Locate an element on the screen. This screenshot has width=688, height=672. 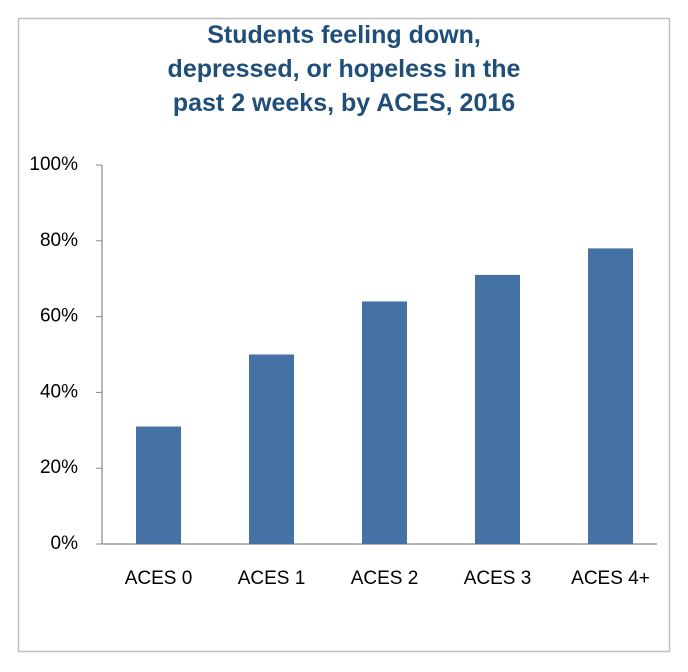
y-tick-label: 40% is located at coordinates (59, 391).